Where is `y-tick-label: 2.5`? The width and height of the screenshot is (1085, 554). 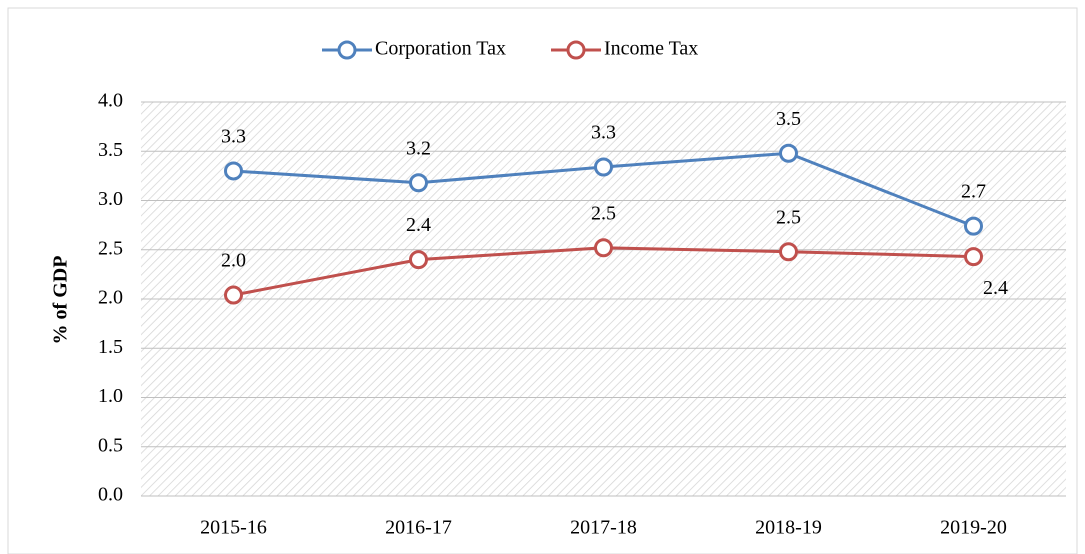
y-tick-label: 2.5 is located at coordinates (110, 248).